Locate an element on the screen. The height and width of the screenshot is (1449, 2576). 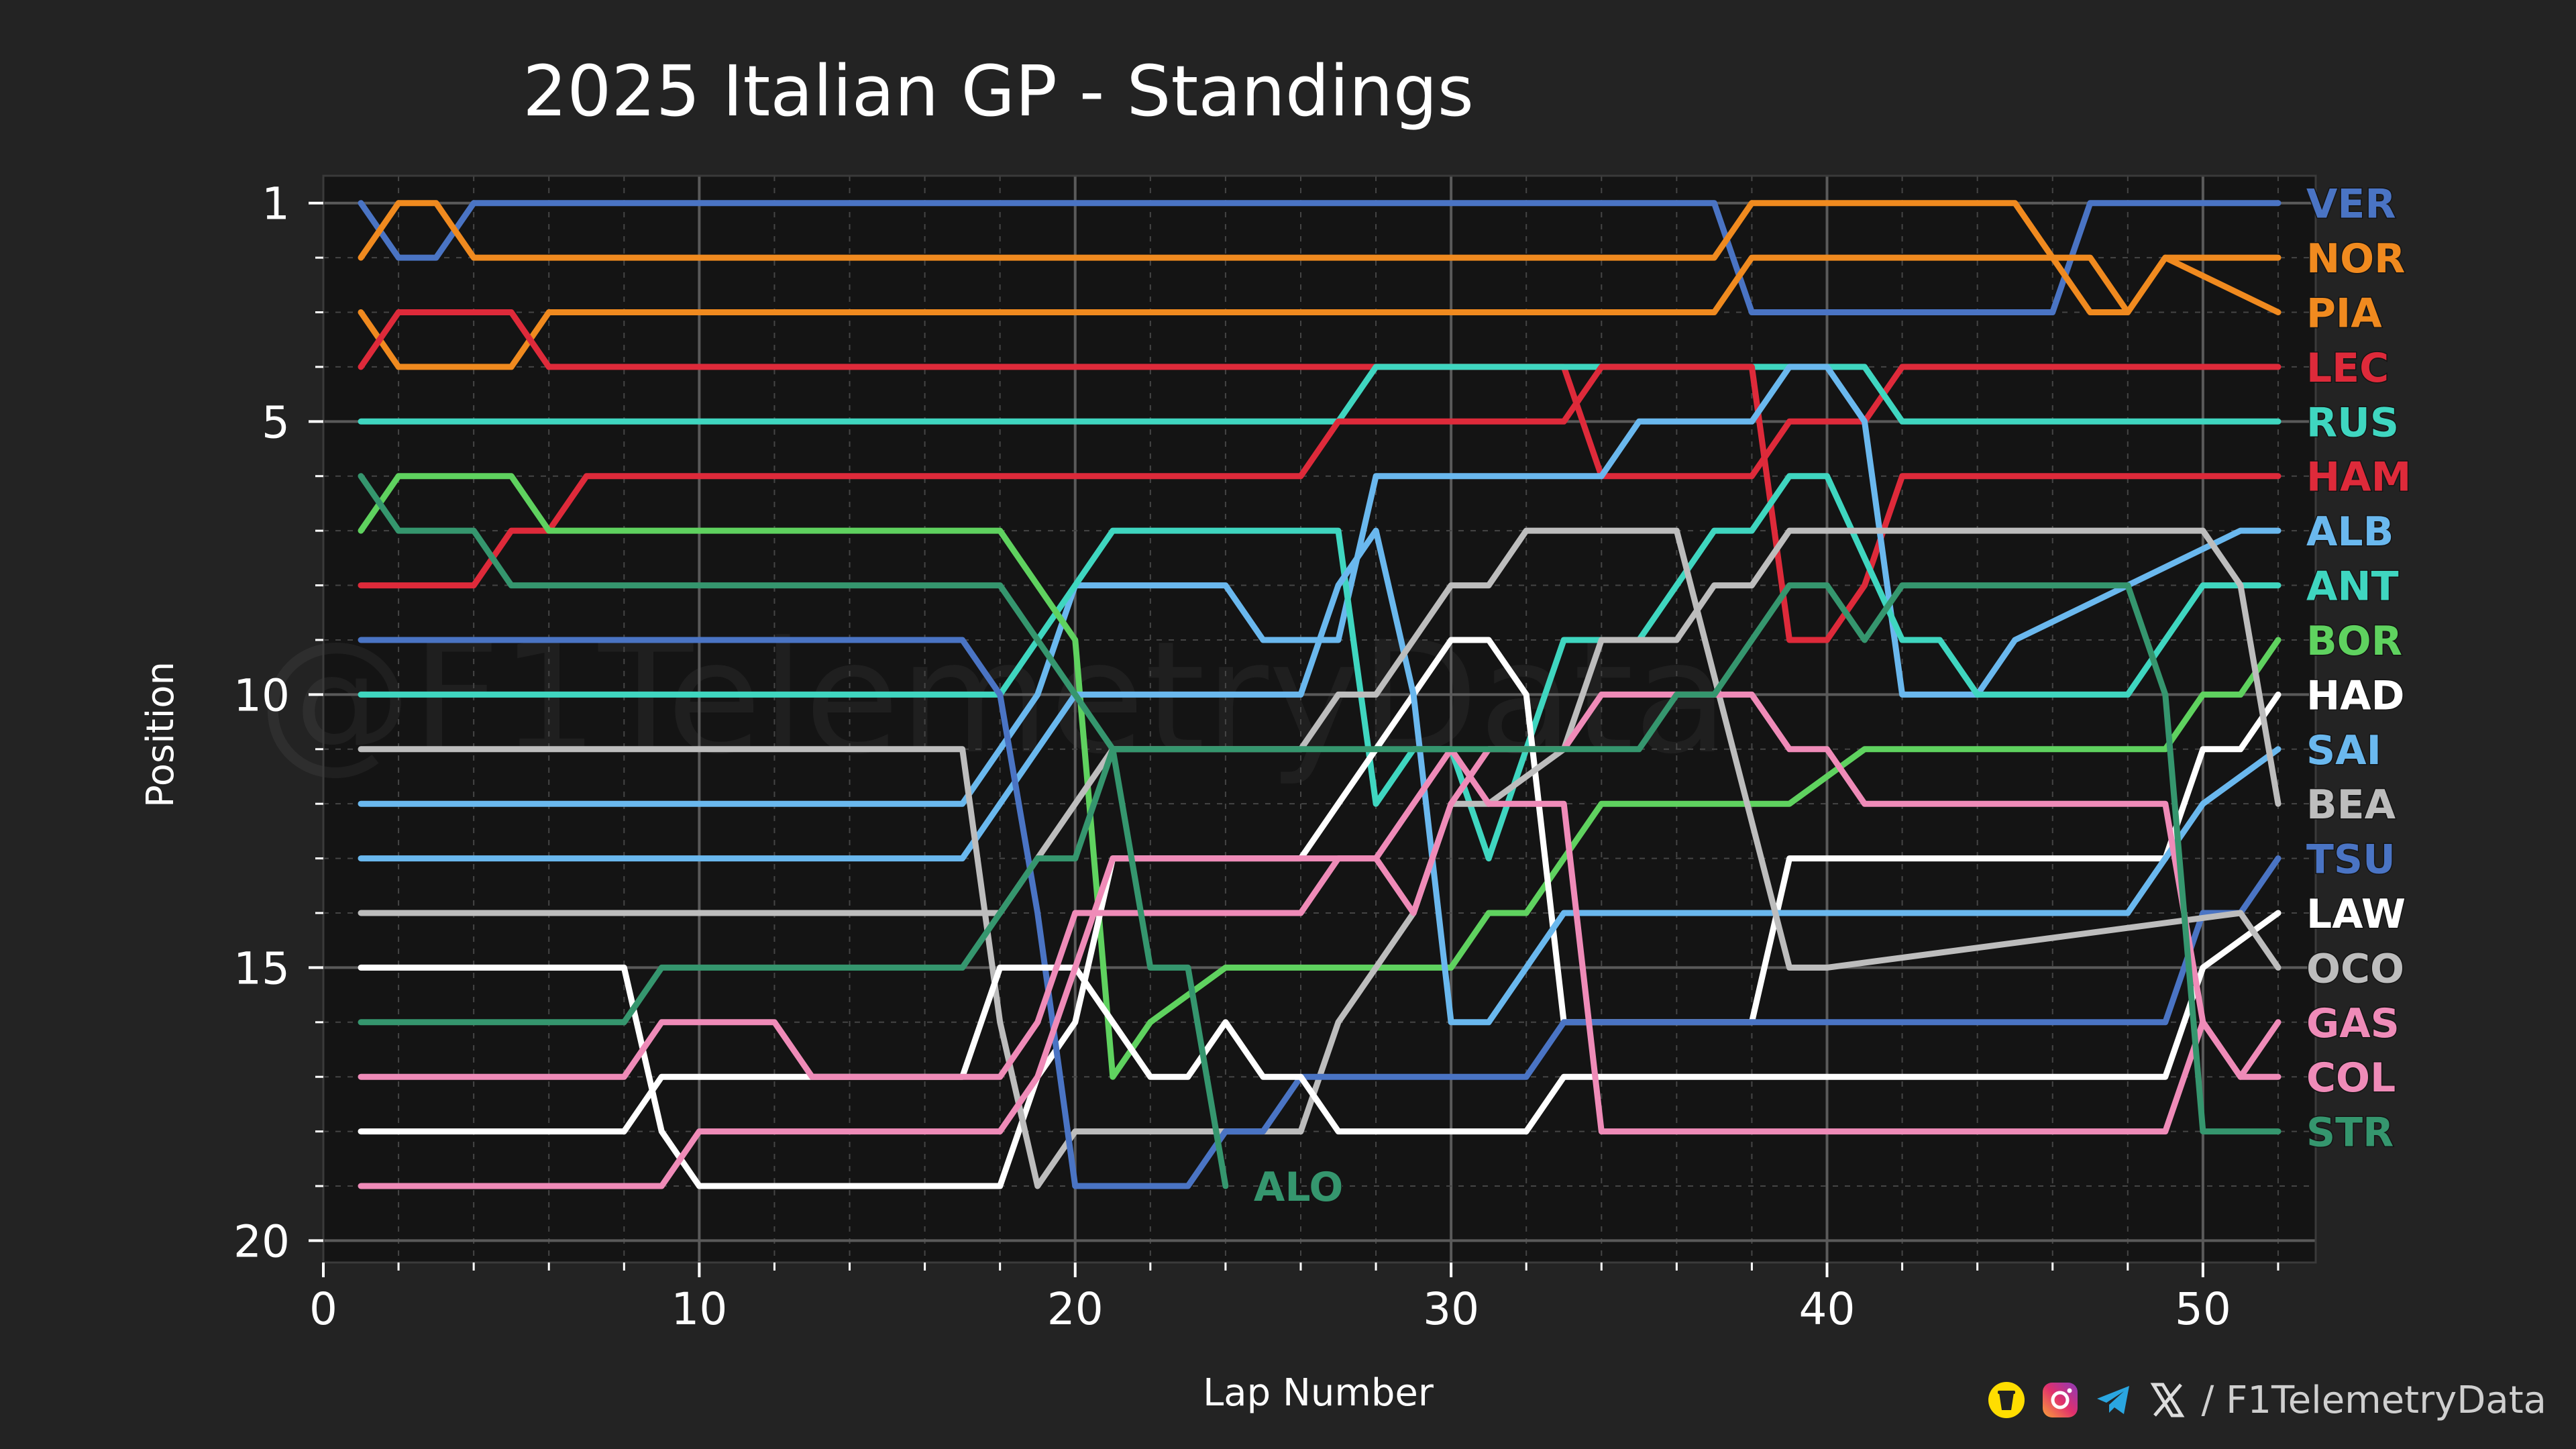
x-tick-label: 0 is located at coordinates (323, 1309).